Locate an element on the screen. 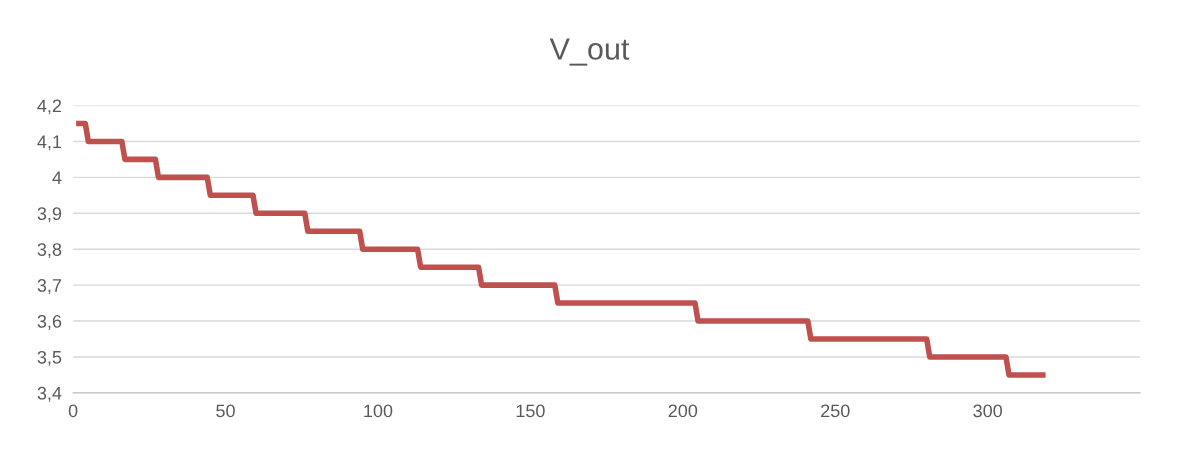  x-tick-label: 50 is located at coordinates (225, 411).